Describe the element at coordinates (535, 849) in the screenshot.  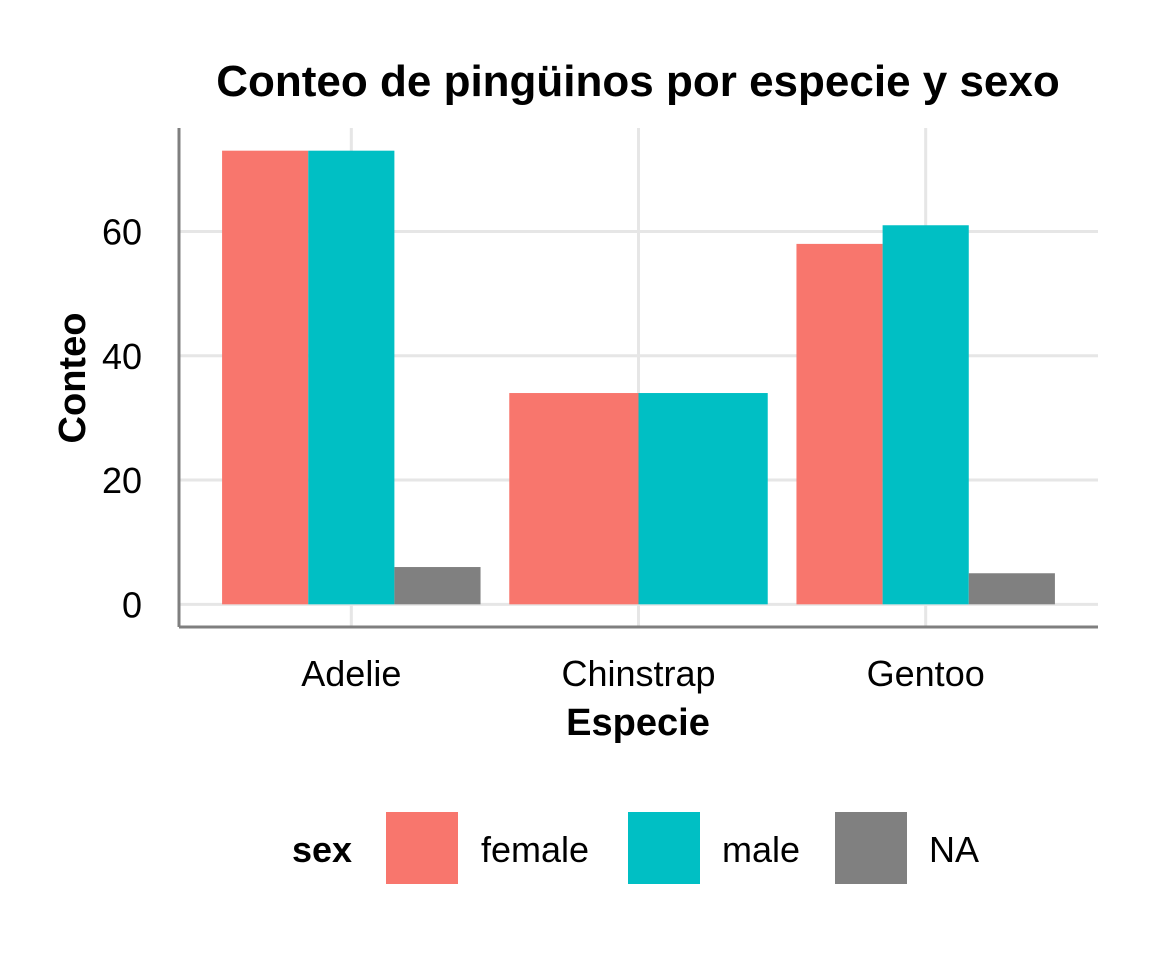
I see `legend-label-female: female` at that location.